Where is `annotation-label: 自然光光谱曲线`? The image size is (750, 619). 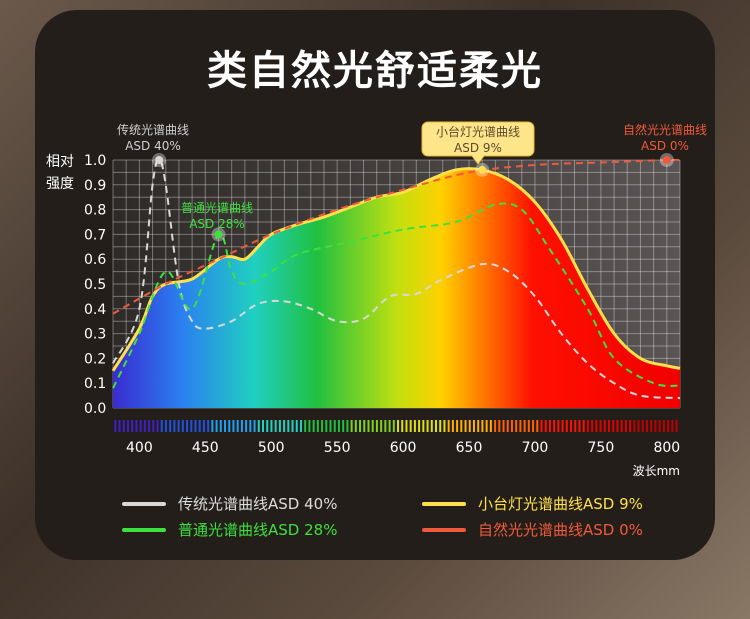 annotation-label: 自然光光谱曲线 is located at coordinates (665, 129).